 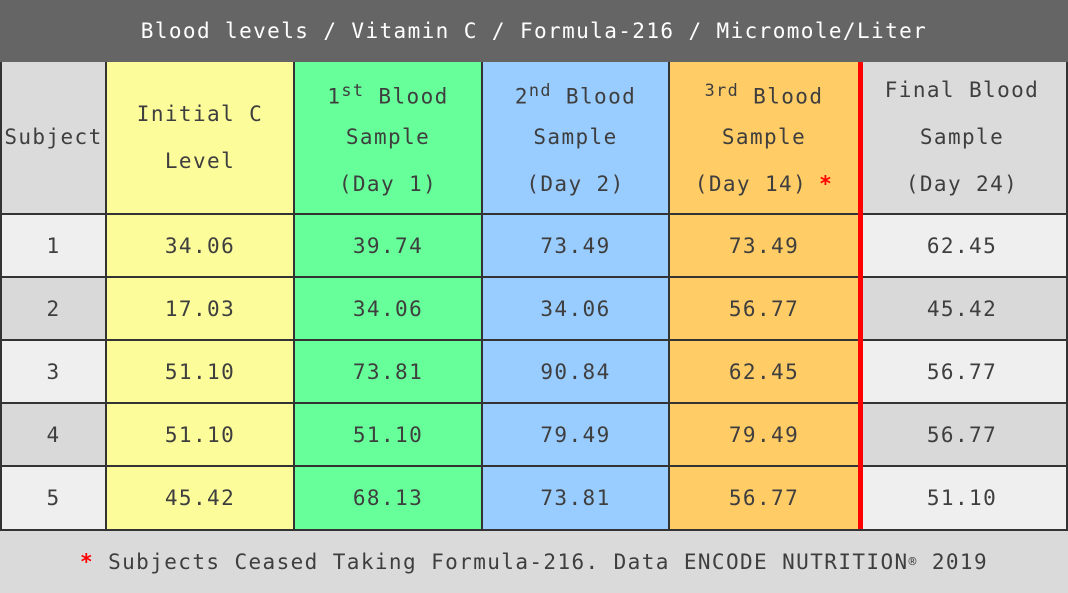 I want to click on value-cell-sample1: 51.10, so click(x=389, y=435).